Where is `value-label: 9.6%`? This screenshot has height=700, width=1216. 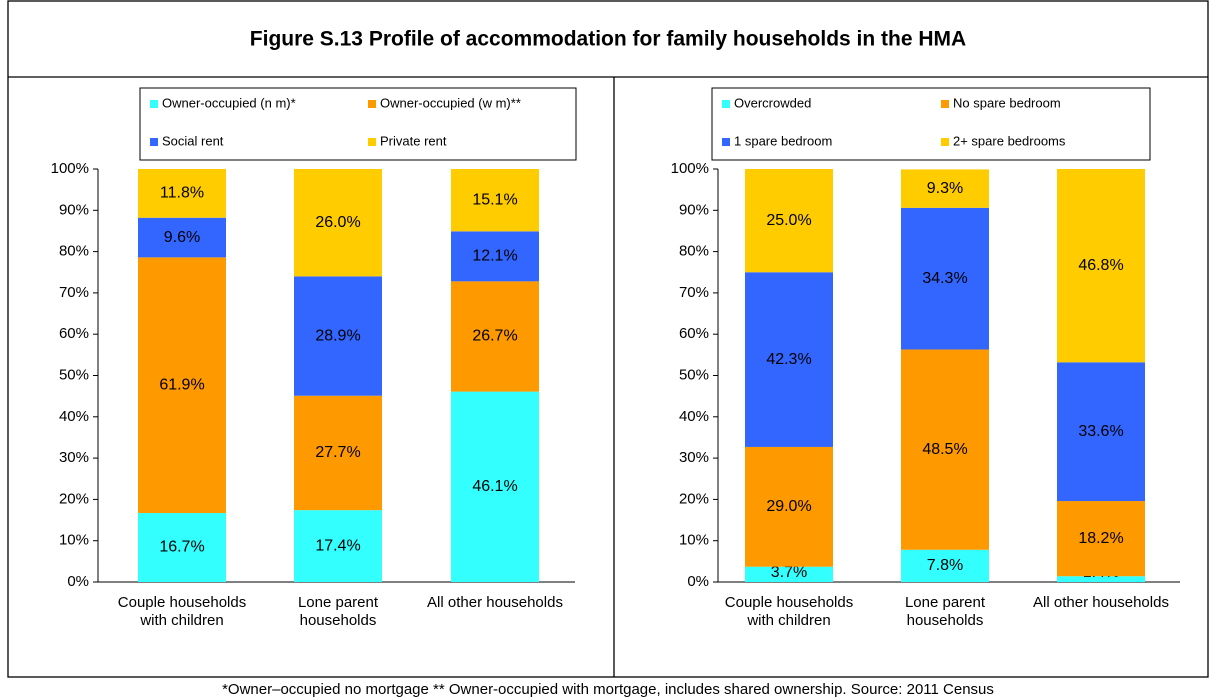
value-label: 9.6% is located at coordinates (182, 237).